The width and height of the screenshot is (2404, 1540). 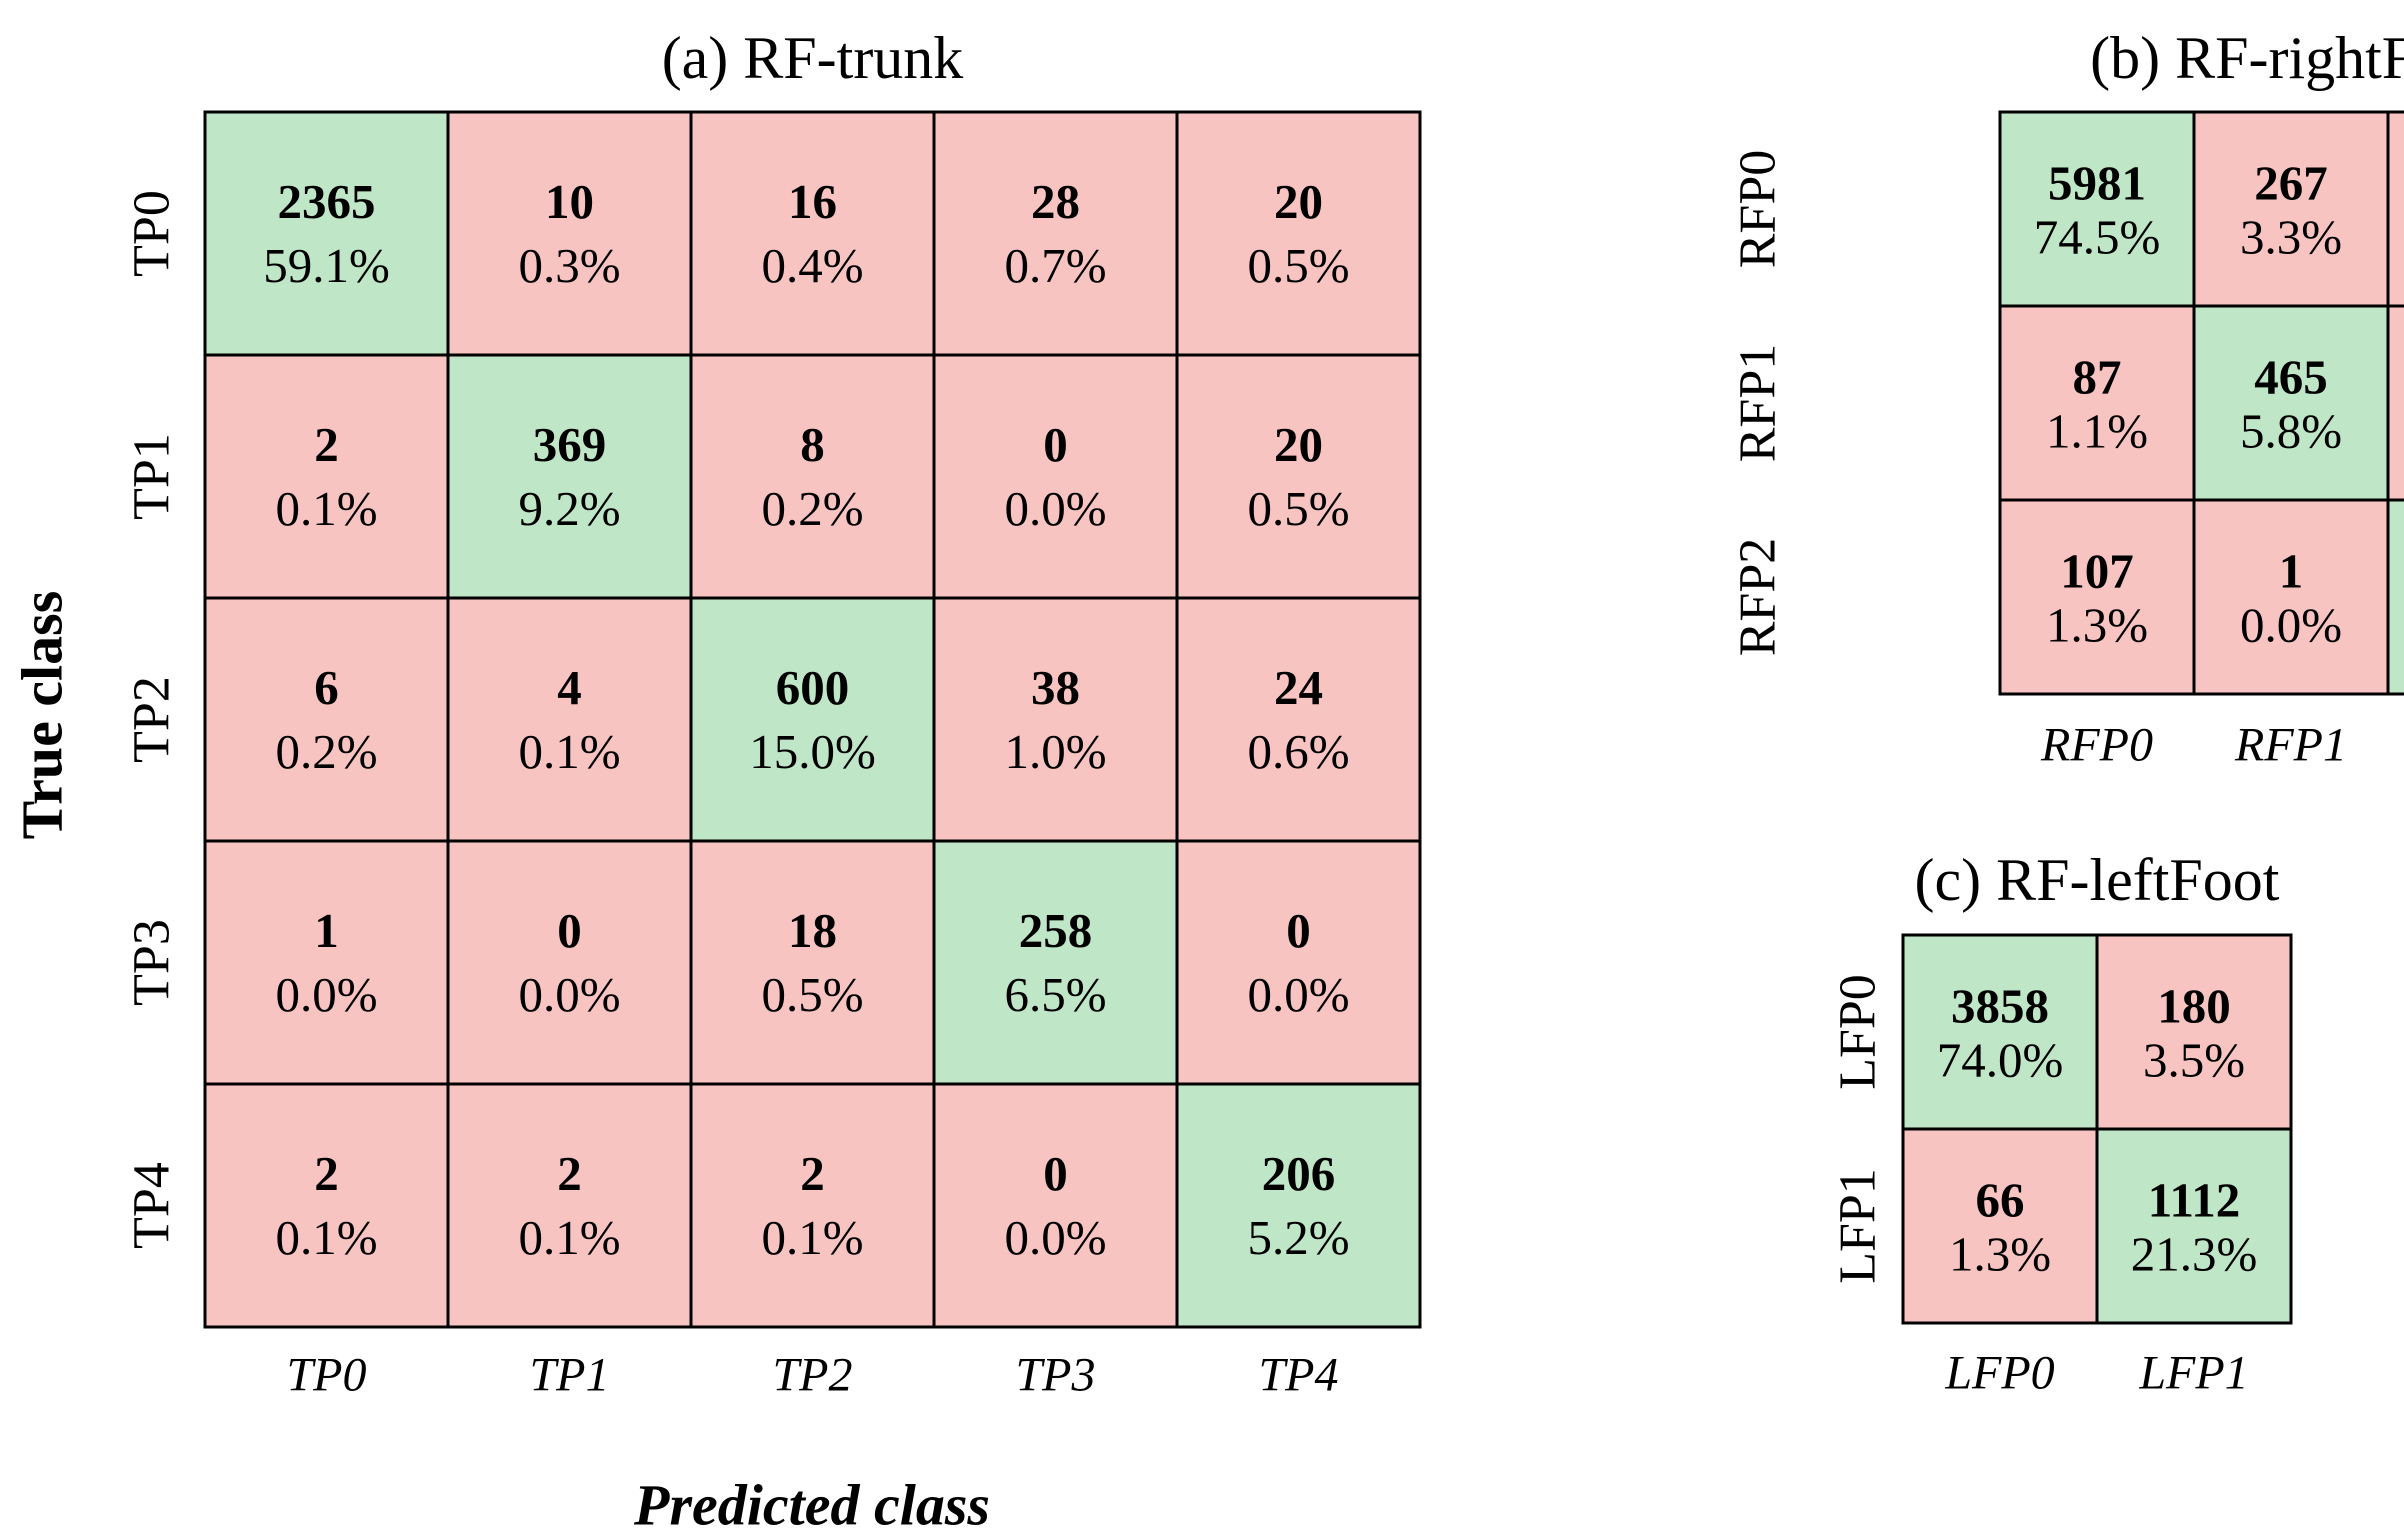 What do you see at coordinates (812, 930) in the screenshot?
I see `cell-count: 18` at bounding box center [812, 930].